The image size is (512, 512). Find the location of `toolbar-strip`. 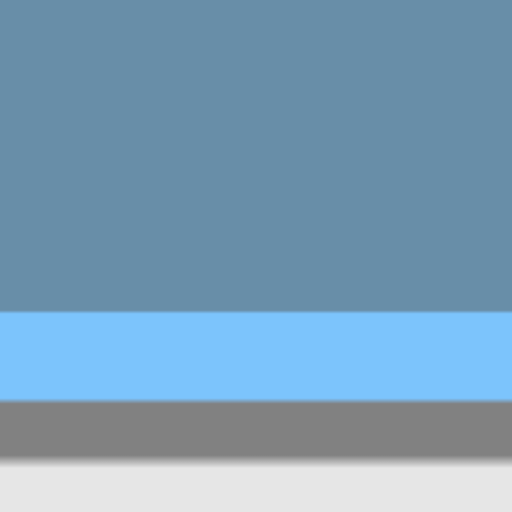

toolbar-strip is located at coordinates (256, 431).